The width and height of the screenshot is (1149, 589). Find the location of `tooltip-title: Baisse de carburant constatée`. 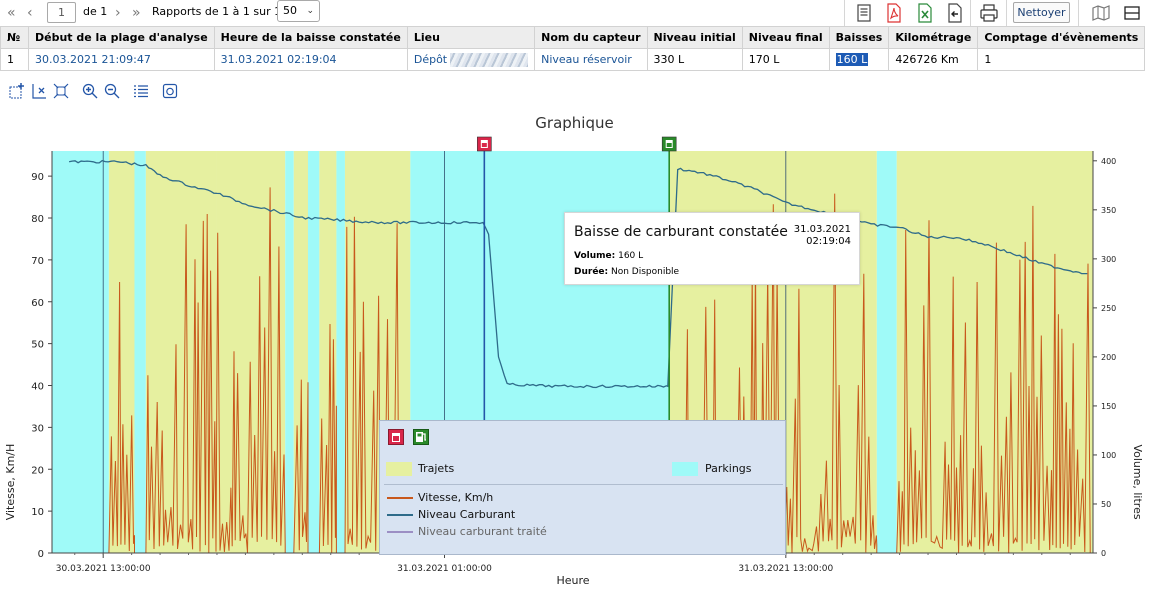

tooltip-title: Baisse de carburant constatée is located at coordinates (681, 232).